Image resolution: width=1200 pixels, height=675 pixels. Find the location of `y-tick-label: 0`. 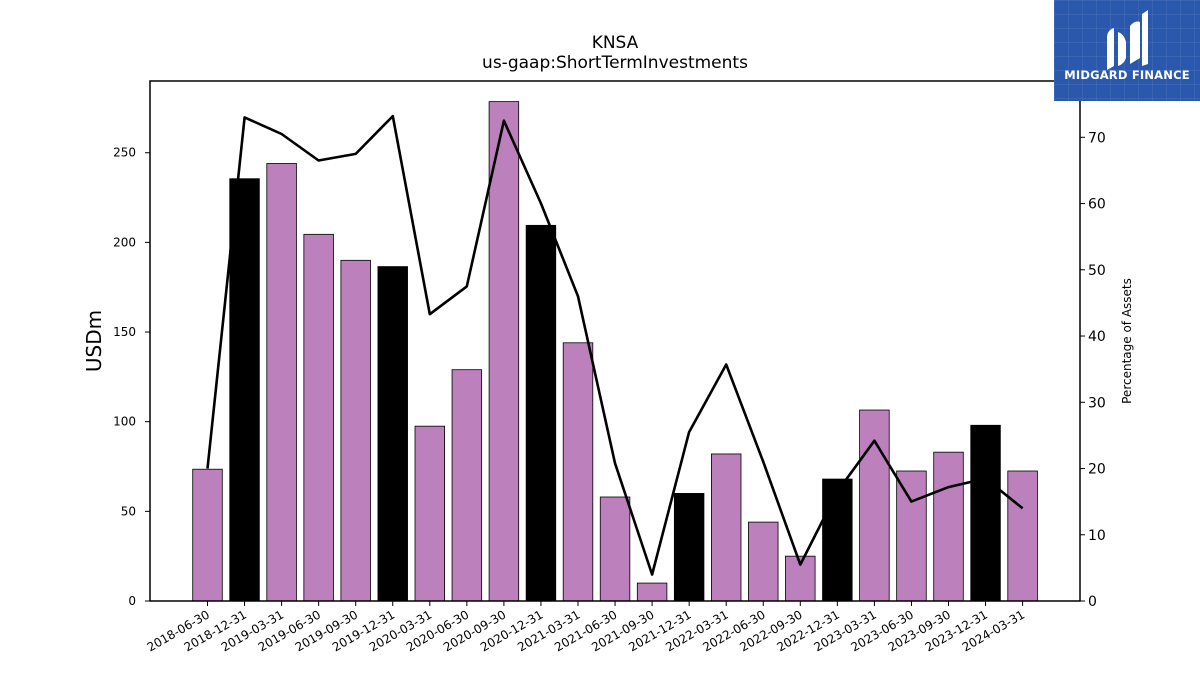

y-tick-label: 0 is located at coordinates (132, 601).